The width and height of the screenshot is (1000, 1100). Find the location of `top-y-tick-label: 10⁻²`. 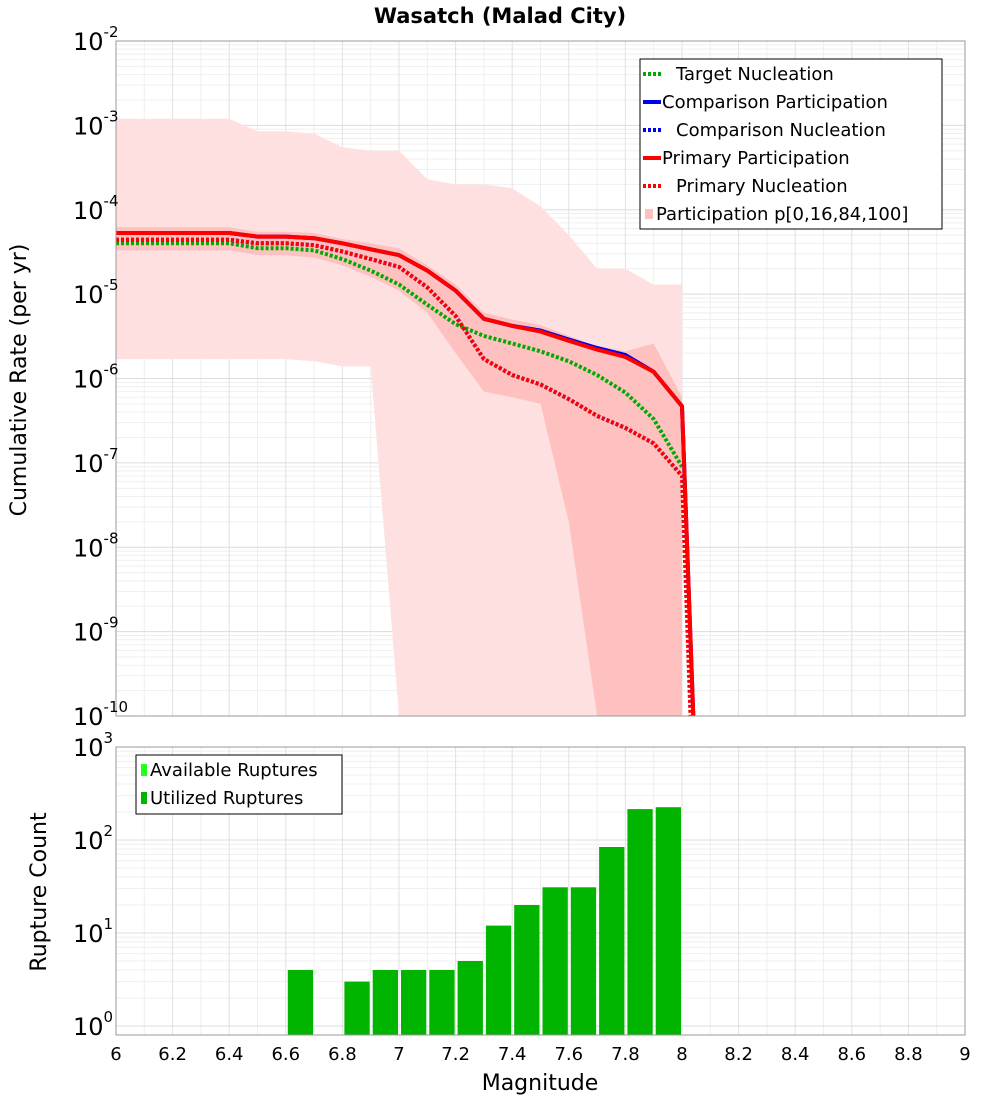

top-y-tick-label: 10⁻² is located at coordinates (96, 39).